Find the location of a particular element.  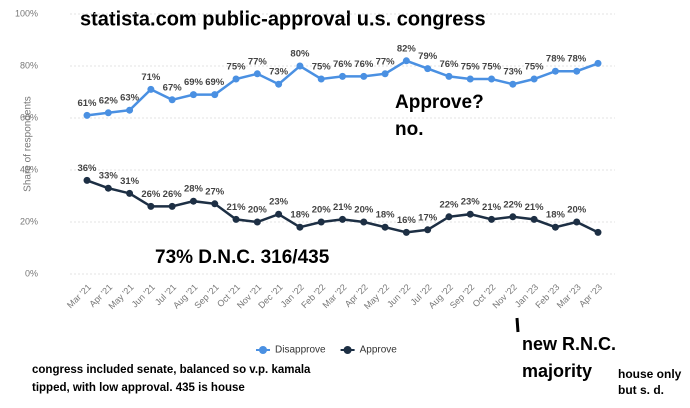

annotation: house only is located at coordinates (650, 374).